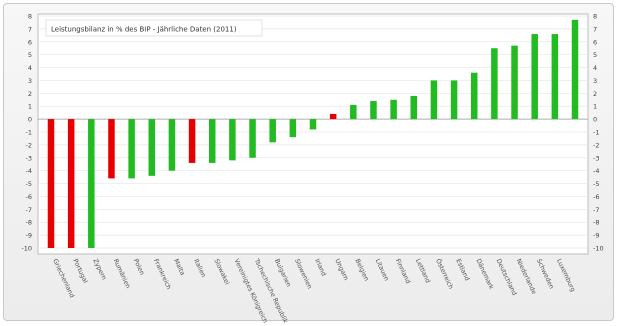 The image size is (619, 326). What do you see at coordinates (403, 271) in the screenshot?
I see `x-tick-label: Finnland` at bounding box center [403, 271].